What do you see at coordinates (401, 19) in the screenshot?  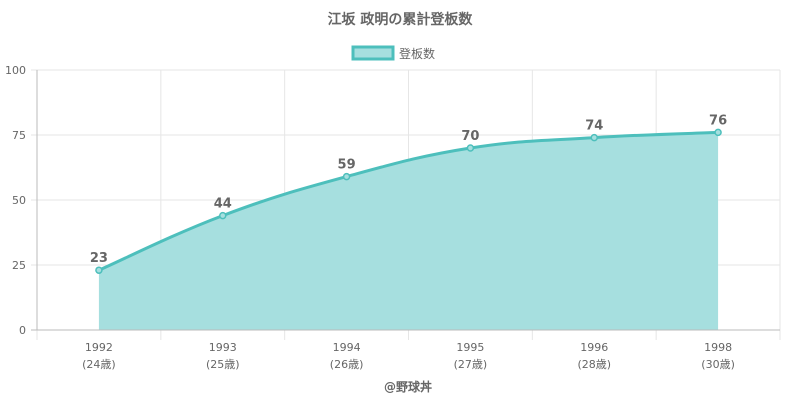 I see `chart-title: 江坂 政明の累計登板数` at bounding box center [401, 19].